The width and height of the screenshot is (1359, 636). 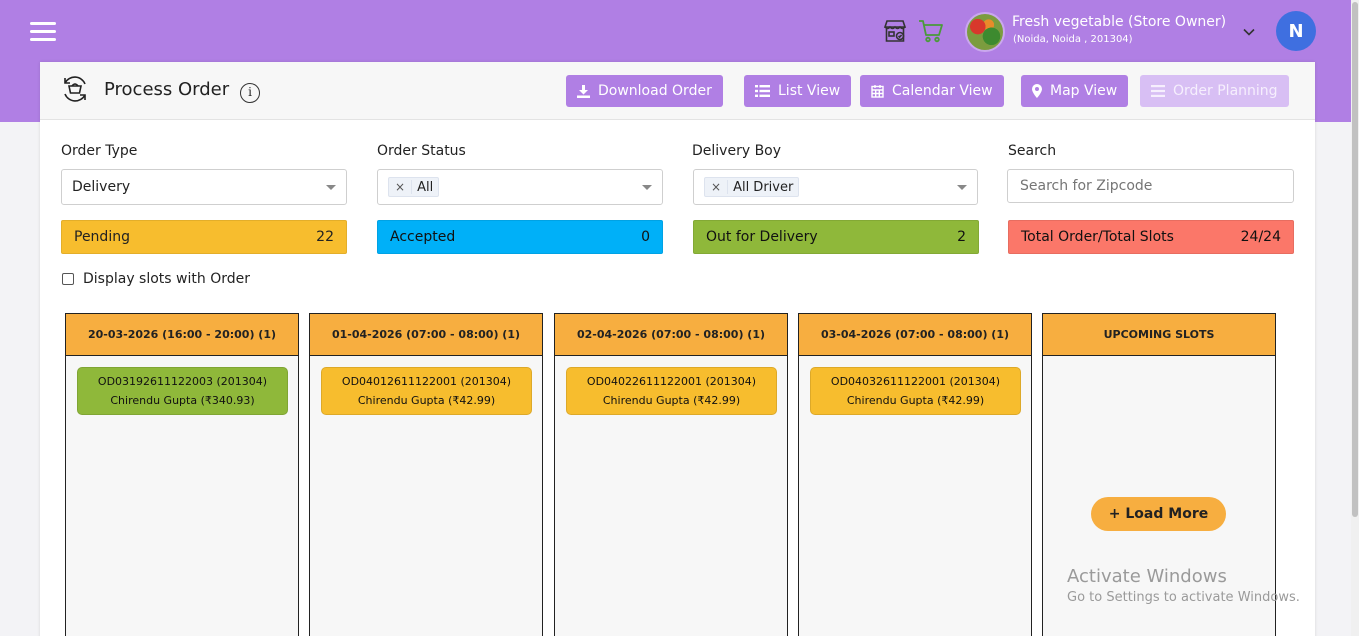 What do you see at coordinates (426, 335) in the screenshot?
I see `slot-header: 01-04-2026 (07:00 - 08:00) (1)` at bounding box center [426, 335].